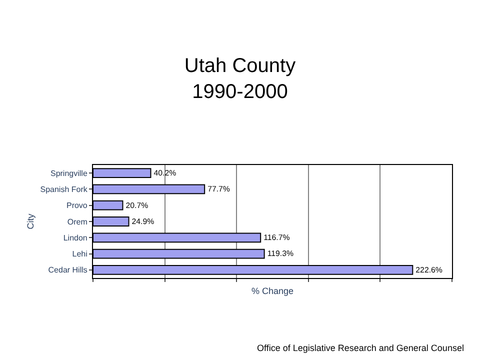 The image size is (480, 360). What do you see at coordinates (77, 205) in the screenshot?
I see `y-tick-label: Provo` at bounding box center [77, 205].